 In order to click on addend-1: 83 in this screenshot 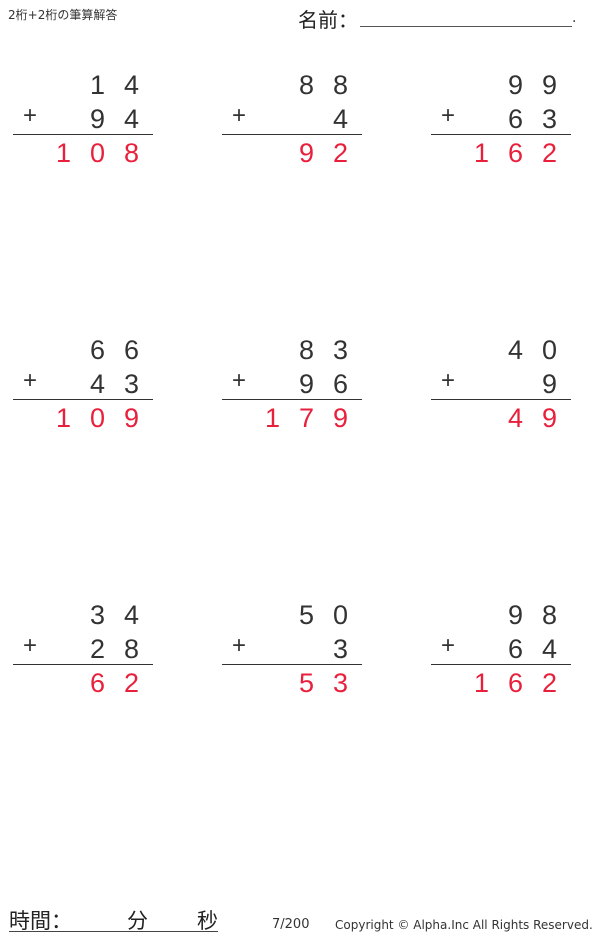, I will do `click(332, 350)`.